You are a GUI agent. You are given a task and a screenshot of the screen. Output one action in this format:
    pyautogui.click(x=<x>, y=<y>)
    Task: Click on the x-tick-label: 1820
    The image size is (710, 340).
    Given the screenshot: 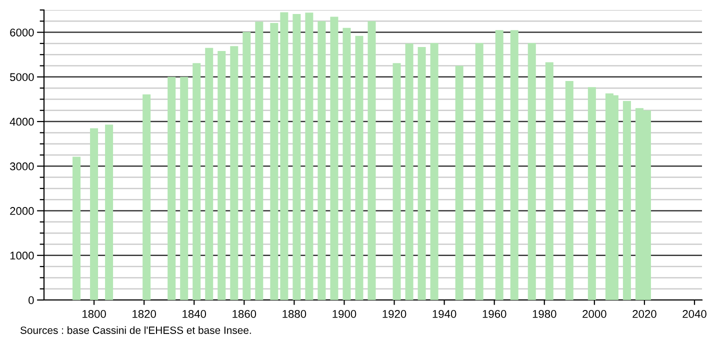 What is the action you would take?
    pyautogui.click(x=144, y=314)
    